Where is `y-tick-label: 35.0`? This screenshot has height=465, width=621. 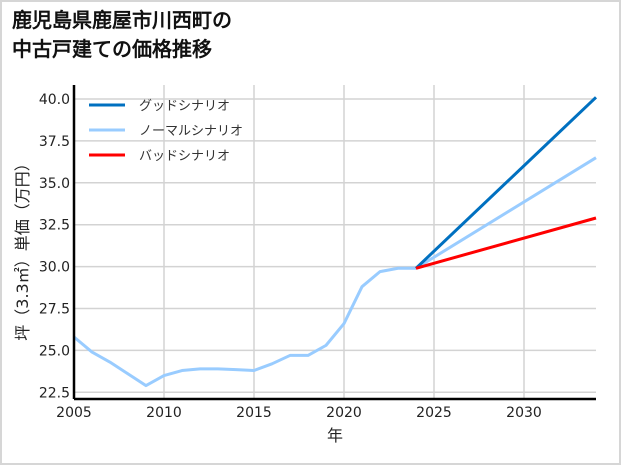
y-tick-label: 35.0 is located at coordinates (54, 184).